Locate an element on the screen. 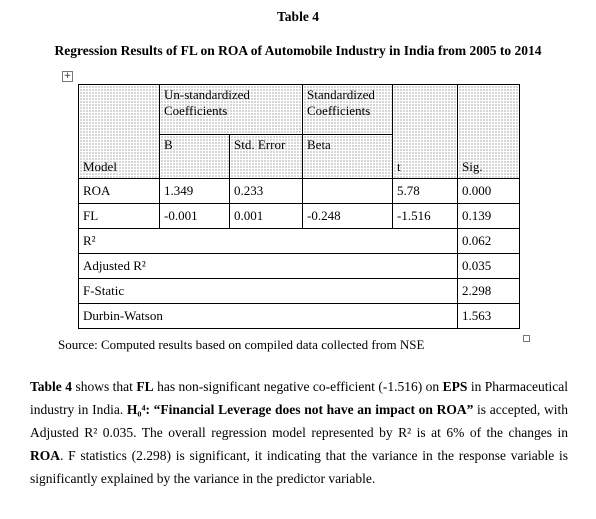  cell: 0.035 is located at coordinates (488, 266).